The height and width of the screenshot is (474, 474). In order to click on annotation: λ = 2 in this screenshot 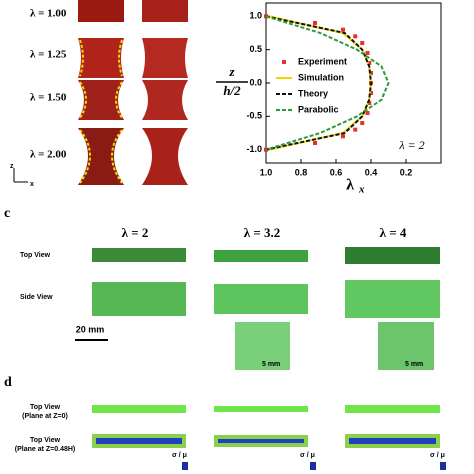, I will do `click(411, 145)`.